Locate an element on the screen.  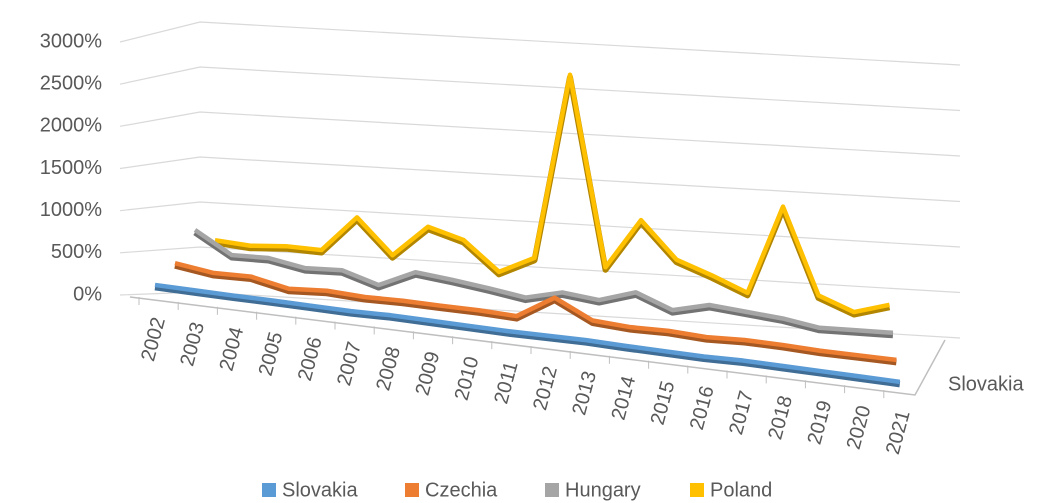
legend-label: Hungary is located at coordinates (603, 490).